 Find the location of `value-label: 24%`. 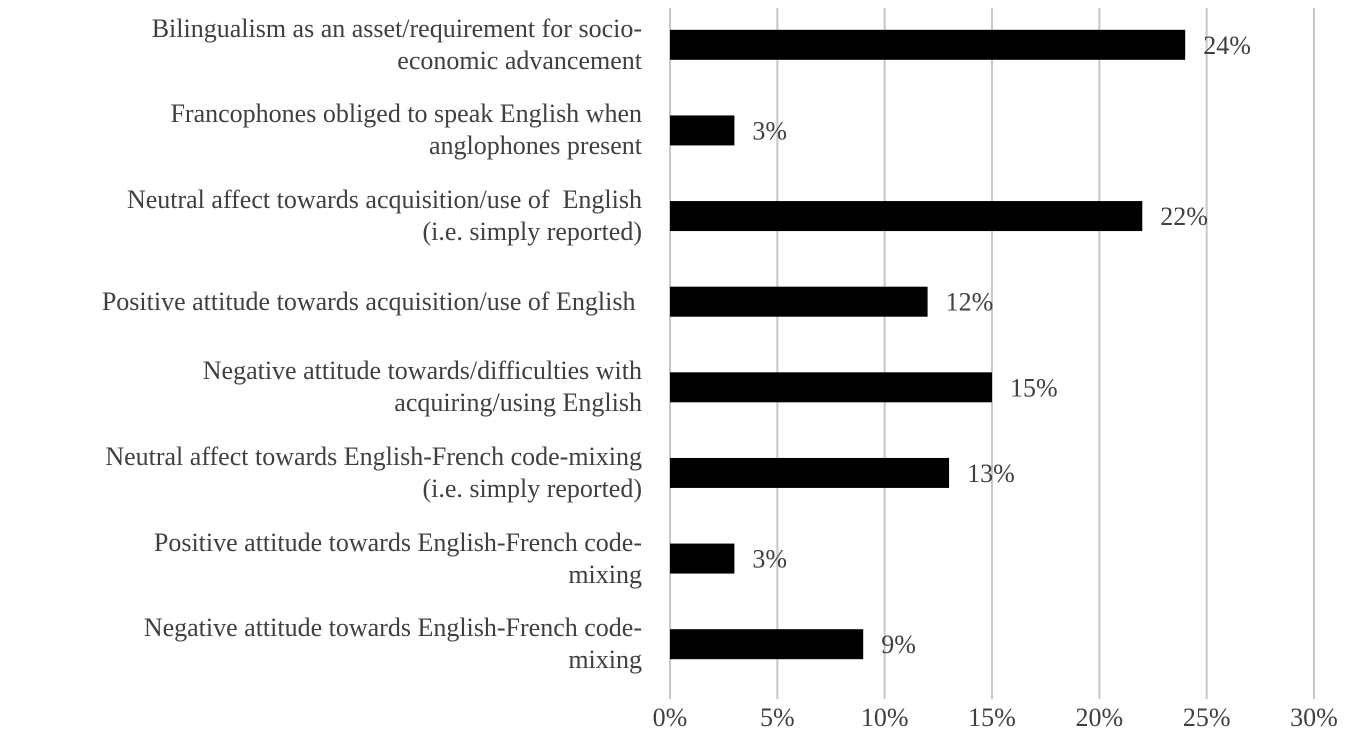

value-label: 24% is located at coordinates (1227, 45).